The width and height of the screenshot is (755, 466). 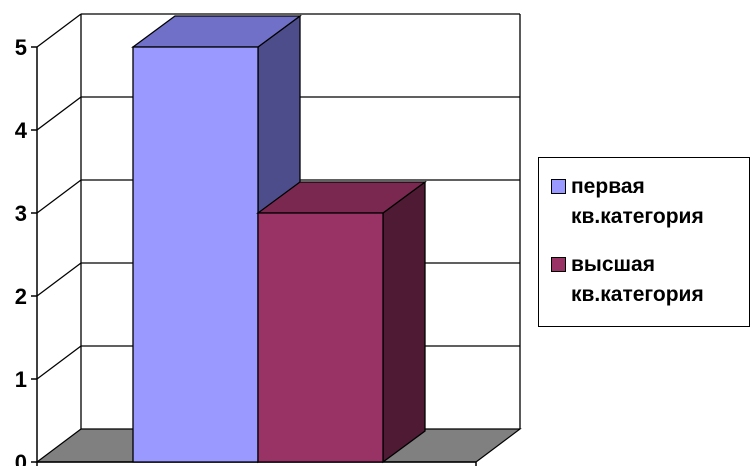 I want to click on legend-label-1: высшая кв.категория, so click(x=637, y=279).